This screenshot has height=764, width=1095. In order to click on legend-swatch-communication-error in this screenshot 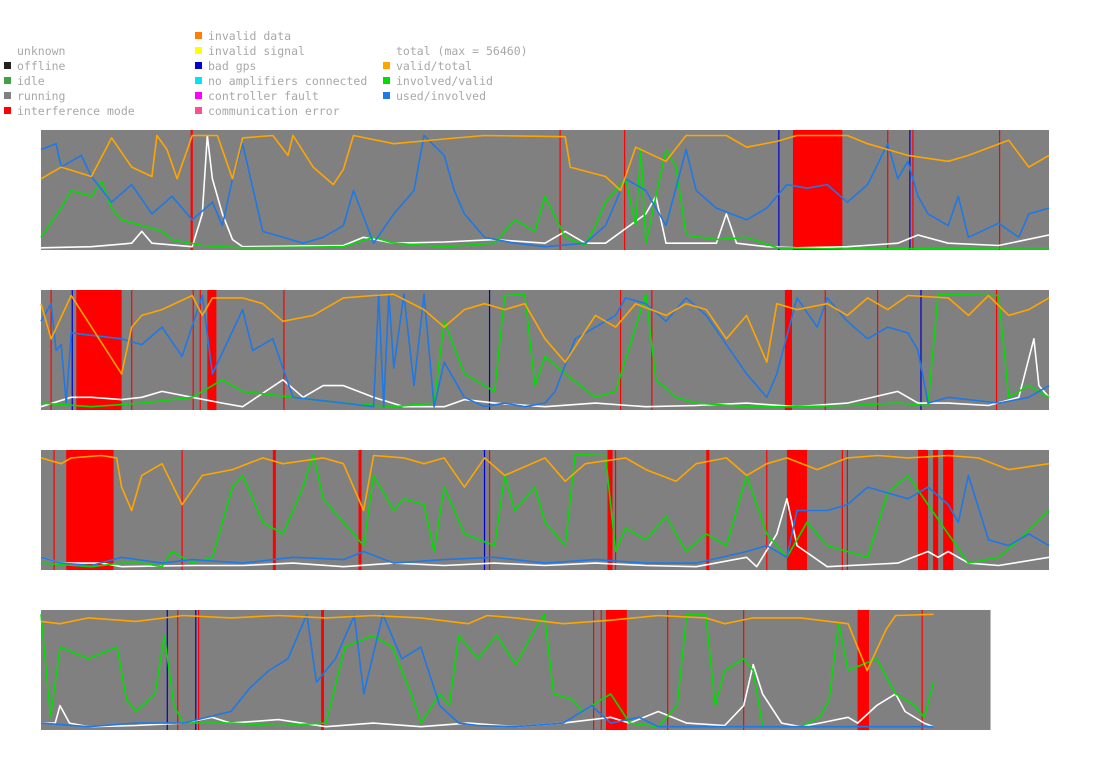, I will do `click(198, 110)`.